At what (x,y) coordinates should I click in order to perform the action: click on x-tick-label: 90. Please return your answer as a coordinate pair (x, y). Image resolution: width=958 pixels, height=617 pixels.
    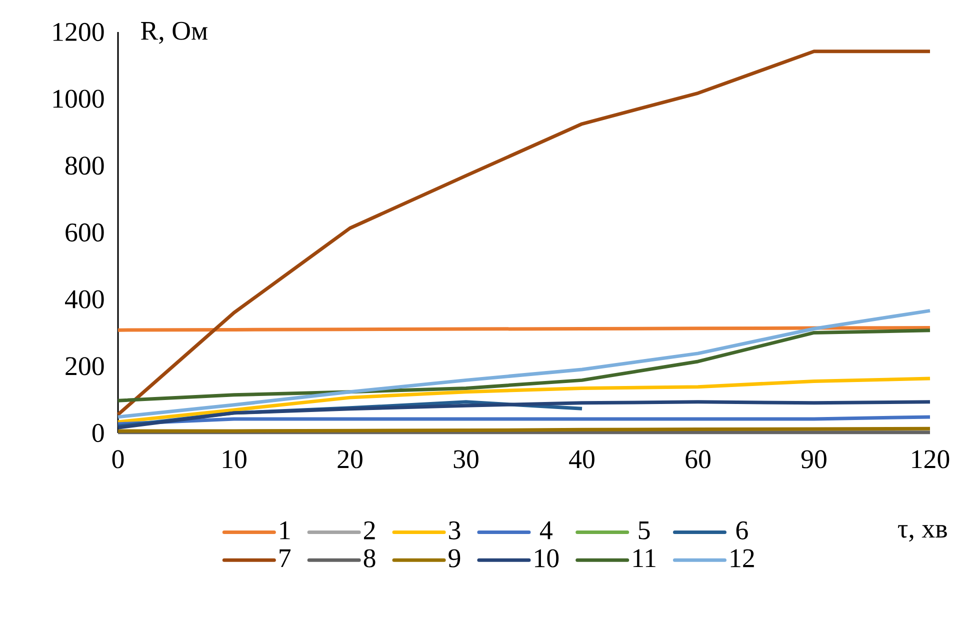
    Looking at the image, I should click on (813, 459).